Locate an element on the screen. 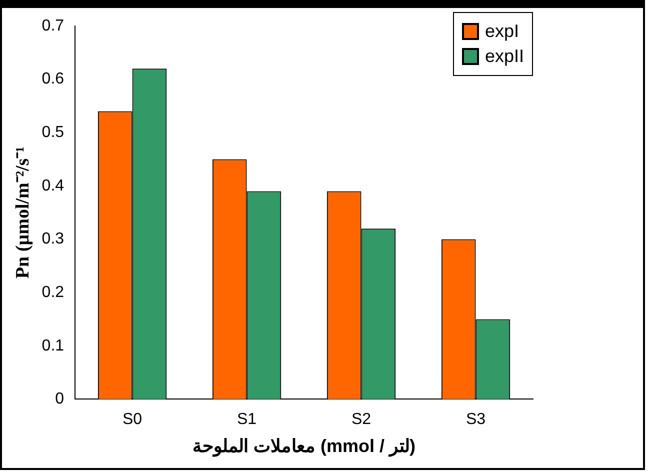 This screenshot has width=649, height=474. x-axis-title: معاملات الملوحة (mmol / لتر) is located at coordinates (304, 447).